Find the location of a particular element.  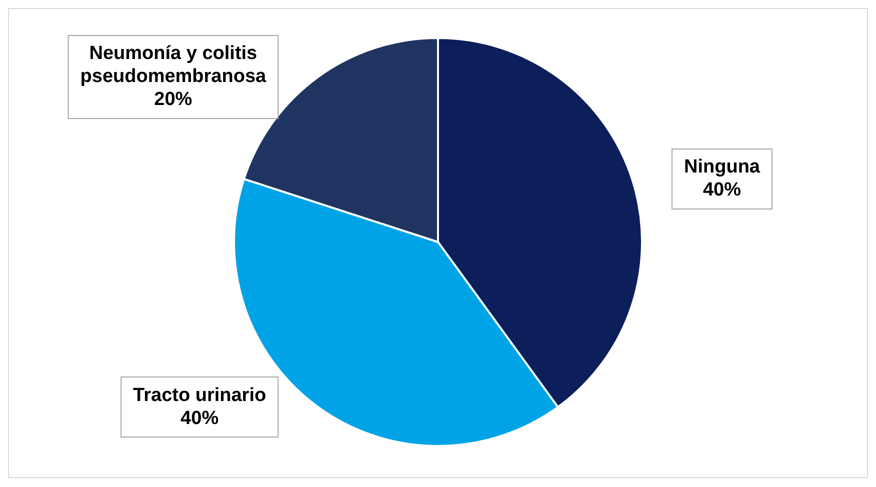

data-label: 20% is located at coordinates (173, 99).